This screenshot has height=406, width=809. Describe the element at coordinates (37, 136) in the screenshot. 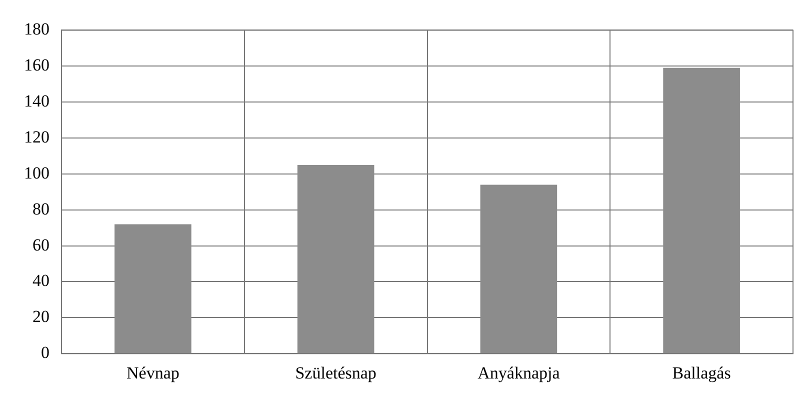

I see `y-tick-label: 120` at that location.